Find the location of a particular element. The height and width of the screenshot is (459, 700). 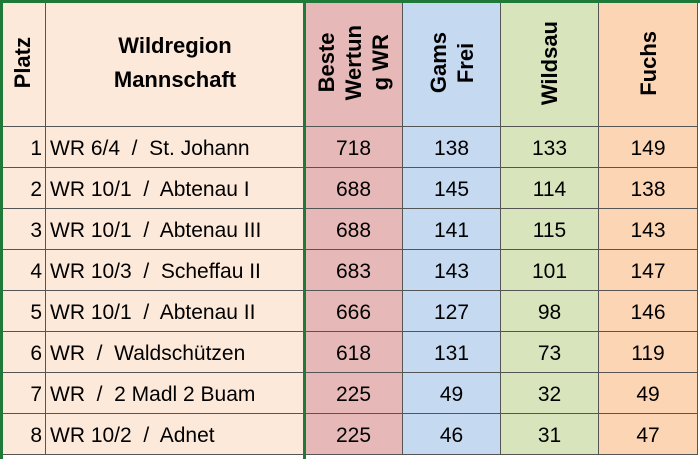

header-cell: Wildregion Mannschaft is located at coordinates (175, 63).